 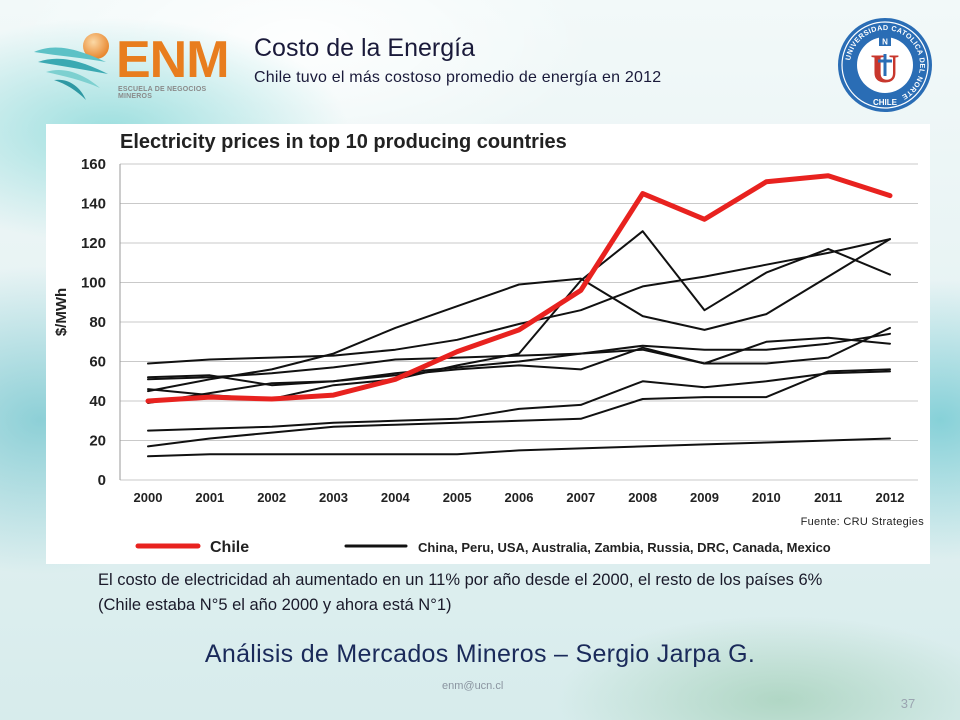 I want to click on y-tick-label: 140, so click(x=93, y=204).